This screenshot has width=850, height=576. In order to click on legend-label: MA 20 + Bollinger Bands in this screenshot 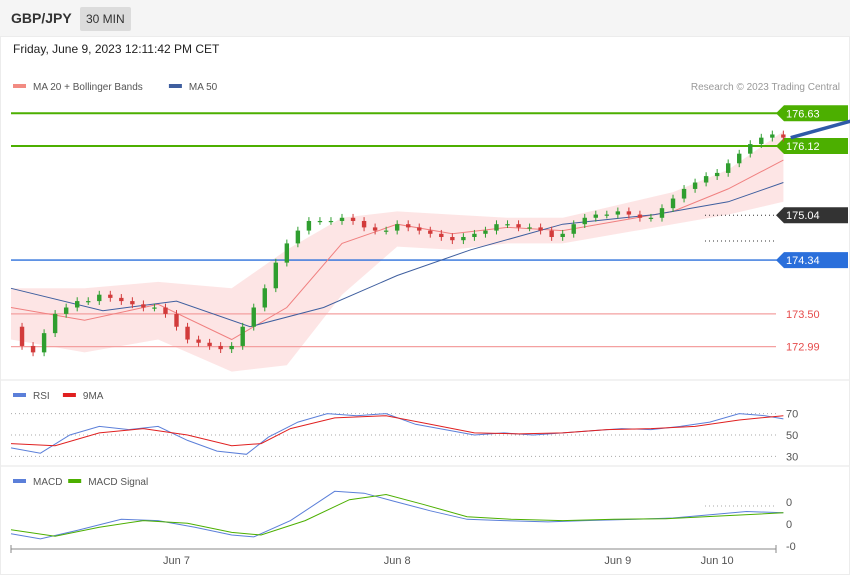, I will do `click(88, 87)`.